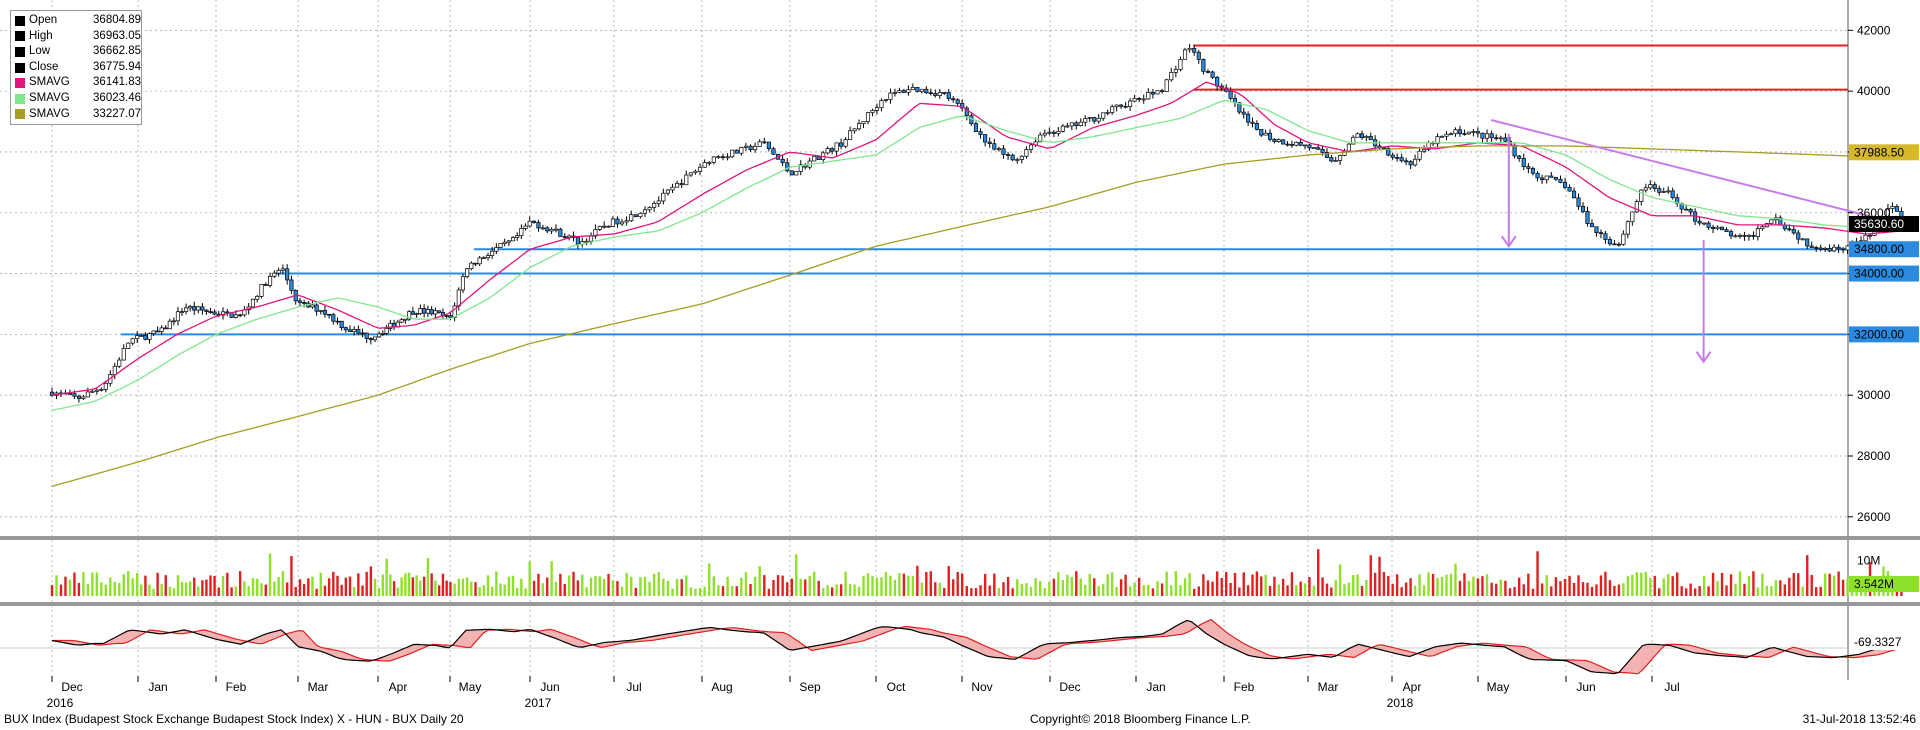  What do you see at coordinates (117, 35) in the screenshot?
I see `legend-value: 36963.05` at bounding box center [117, 35].